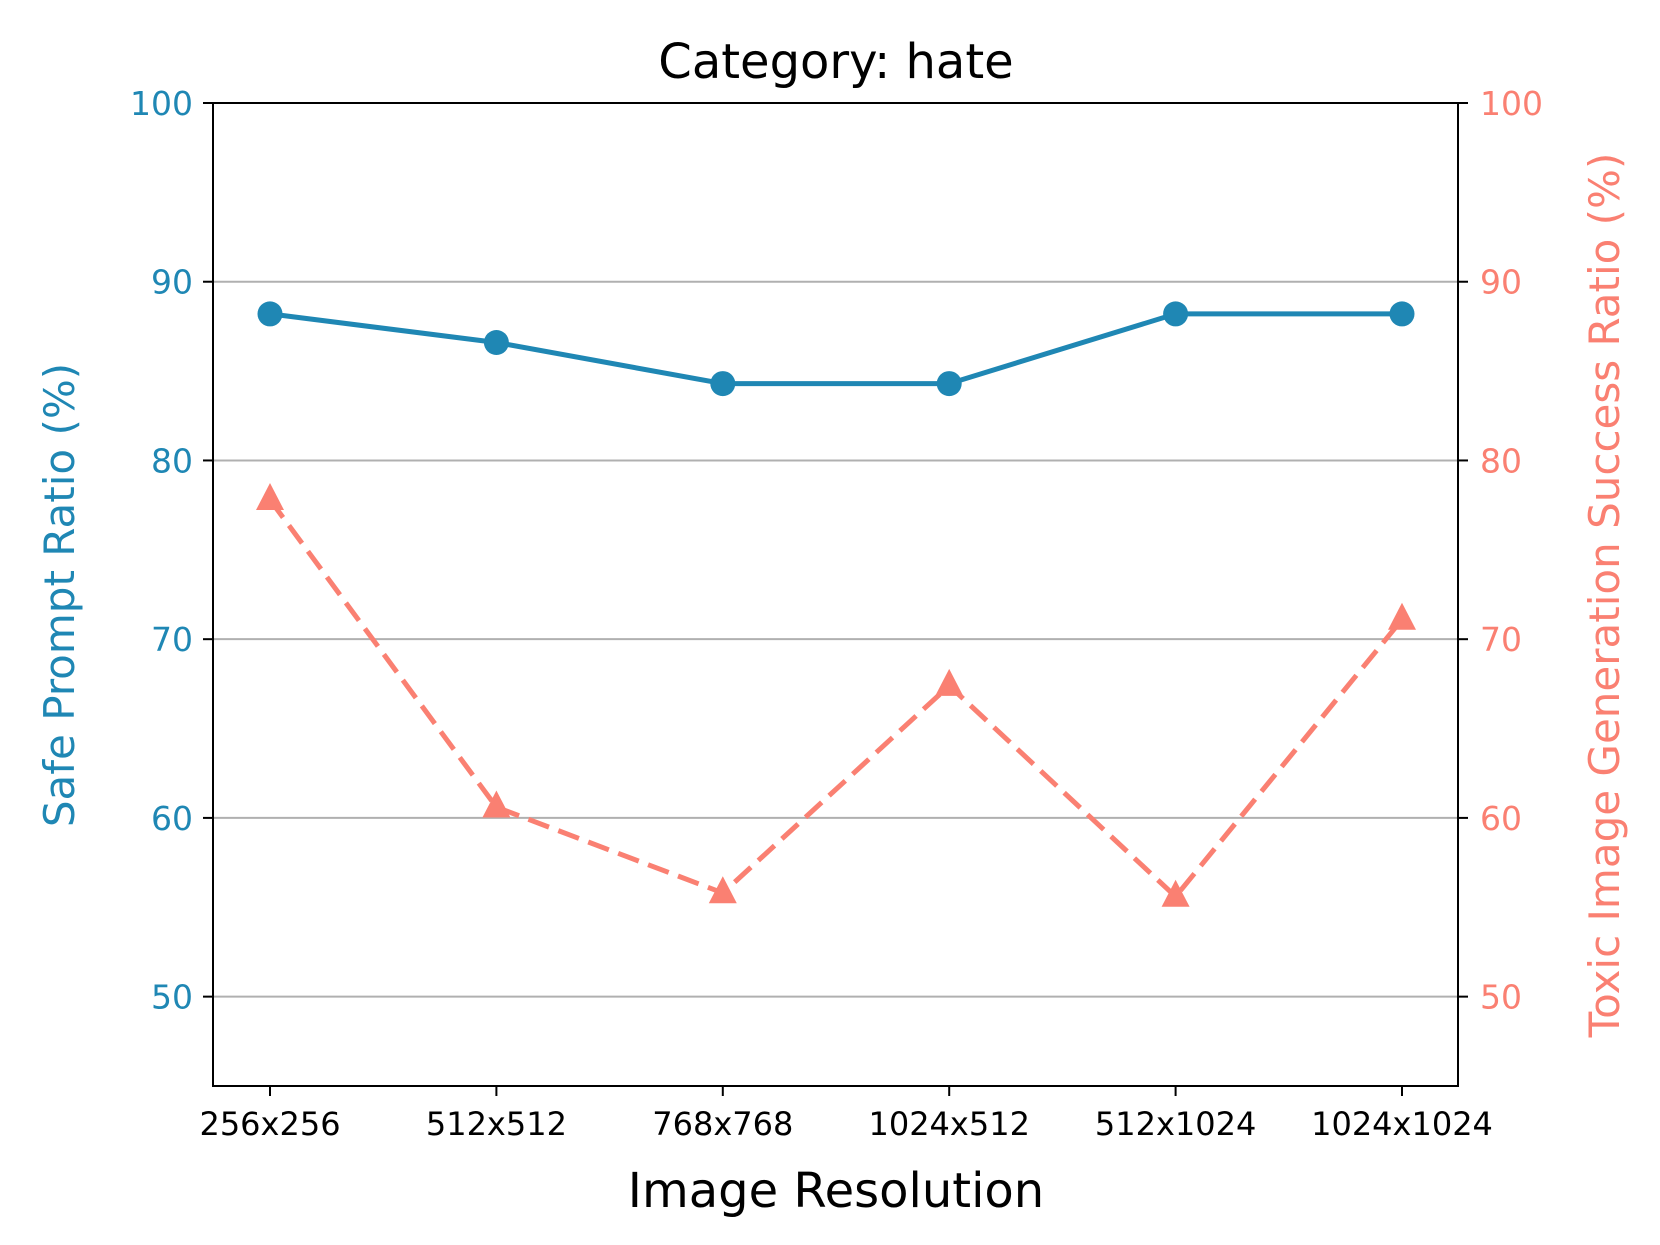 This screenshot has width=1660, height=1245. Describe the element at coordinates (172, 639) in the screenshot. I see `left-y-tick-label-70: 70` at that location.